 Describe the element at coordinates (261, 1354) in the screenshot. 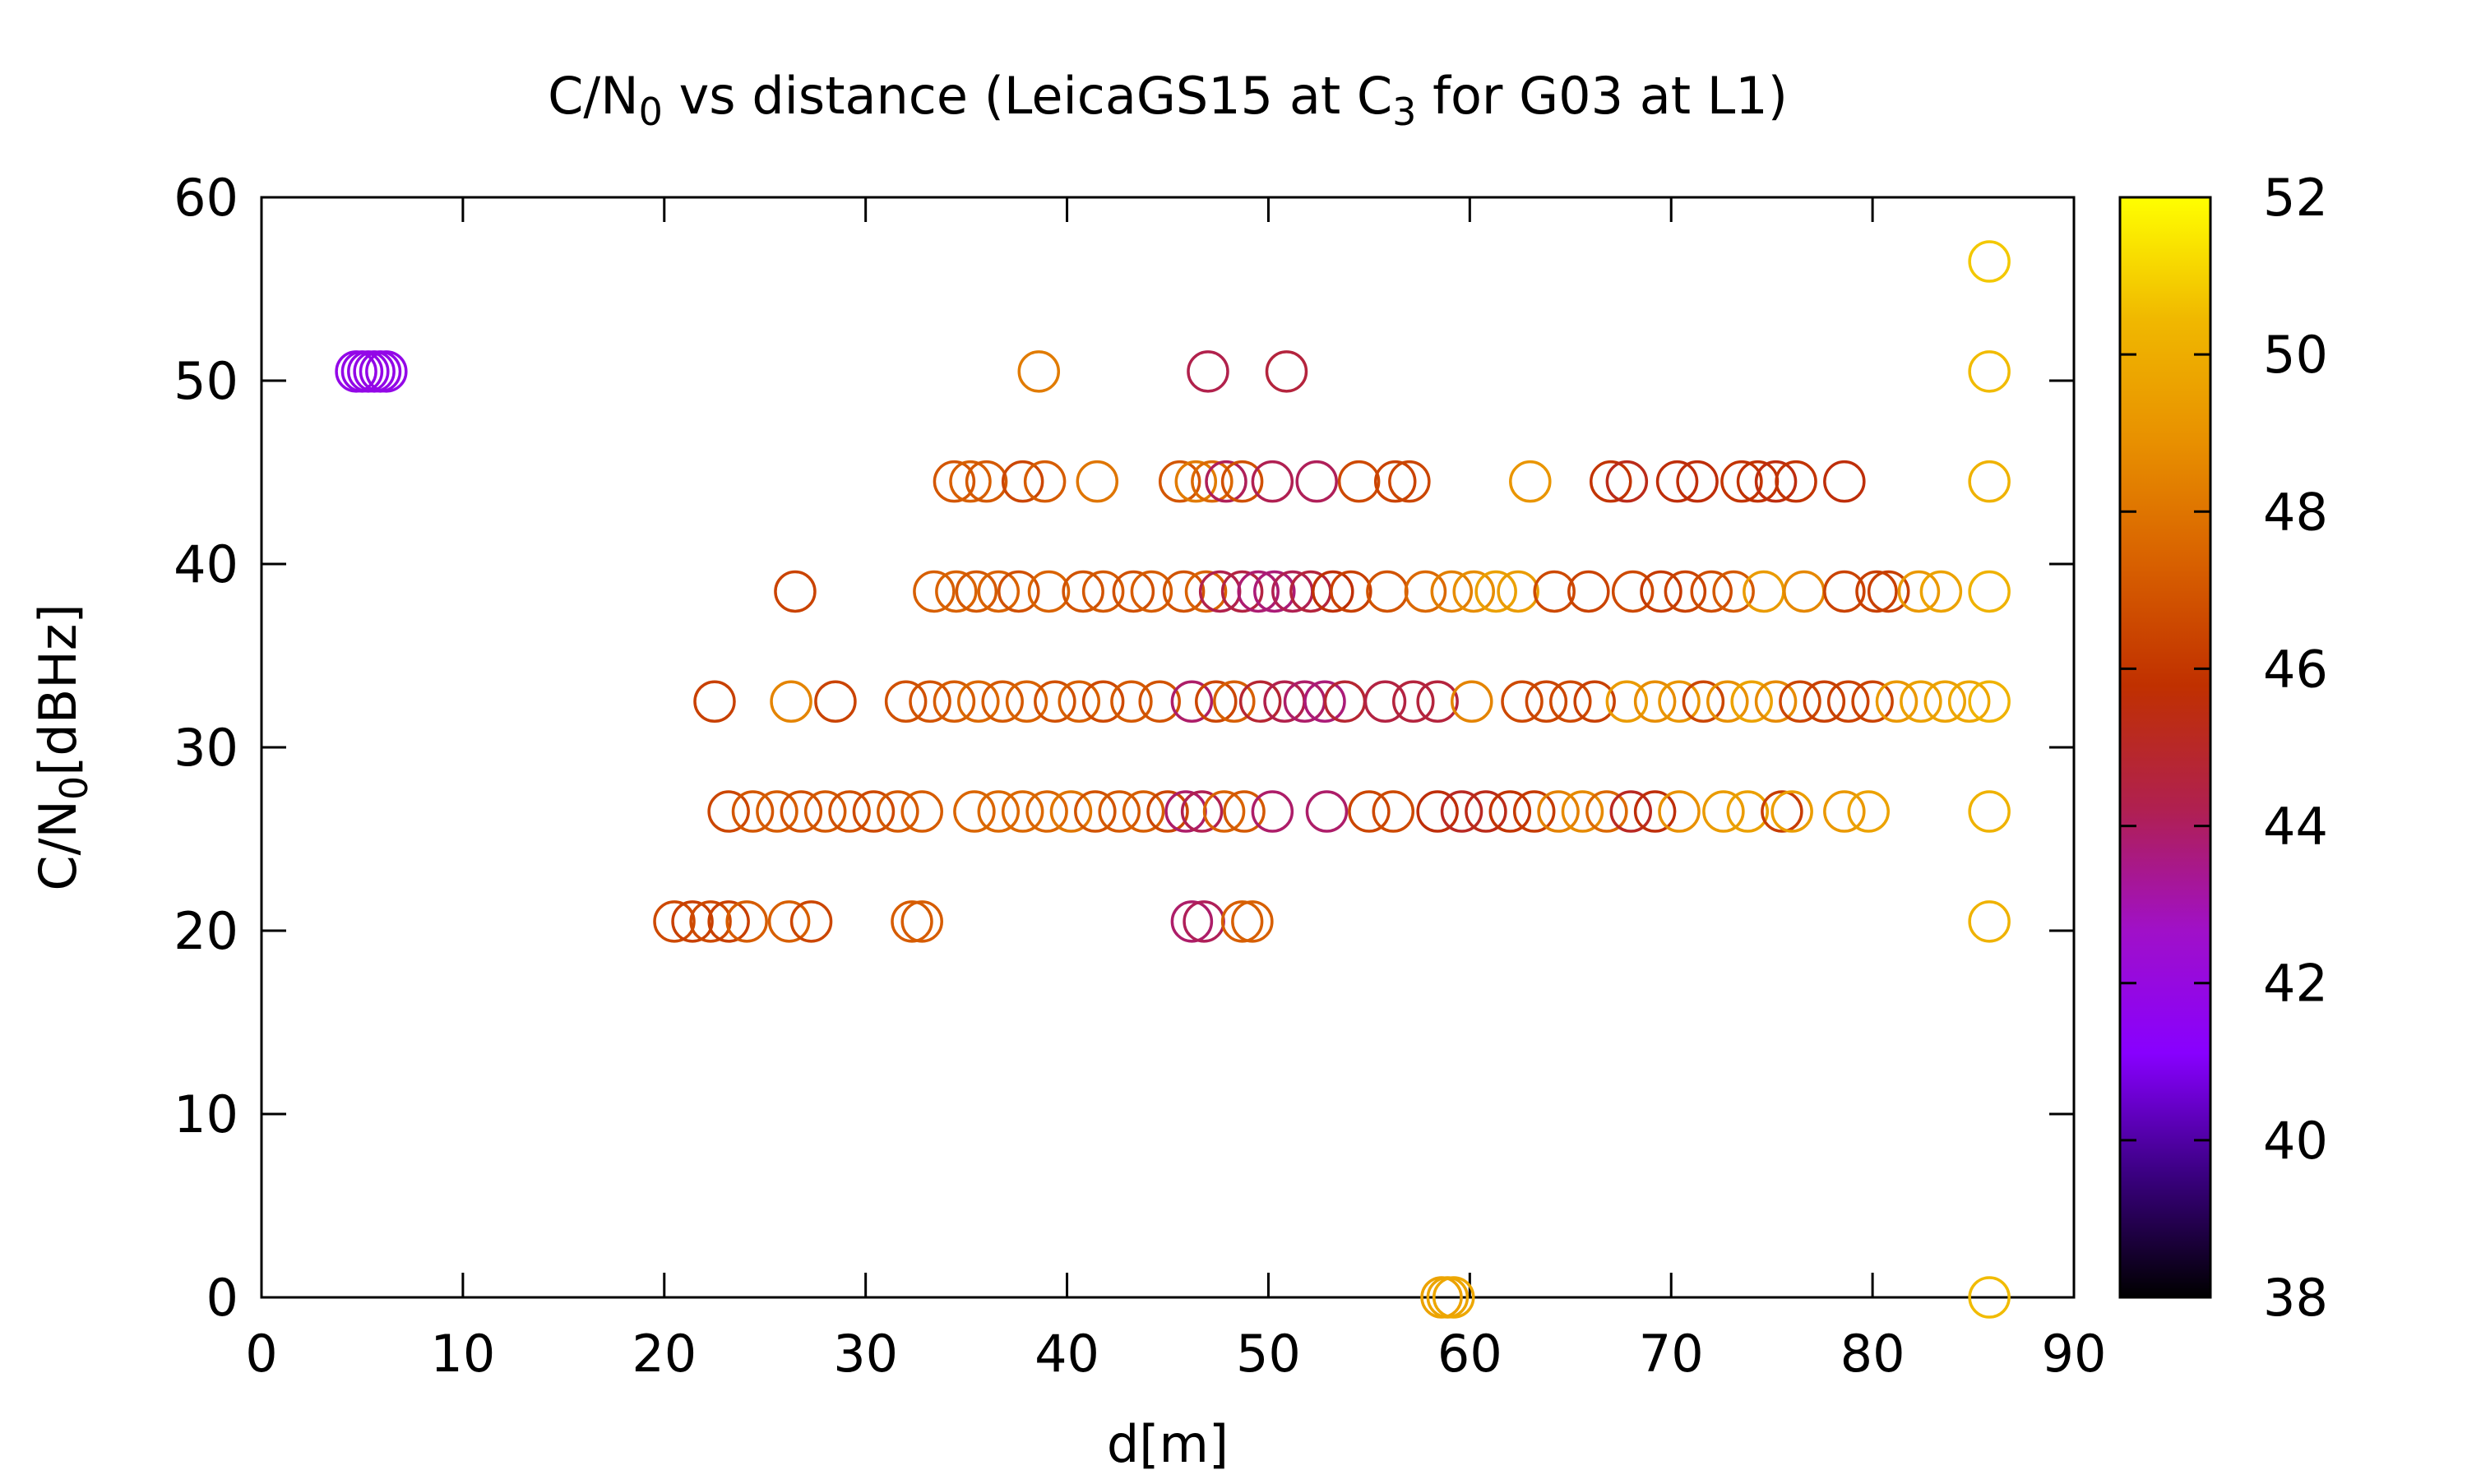

I see `x-tick-label: 0` at that location.